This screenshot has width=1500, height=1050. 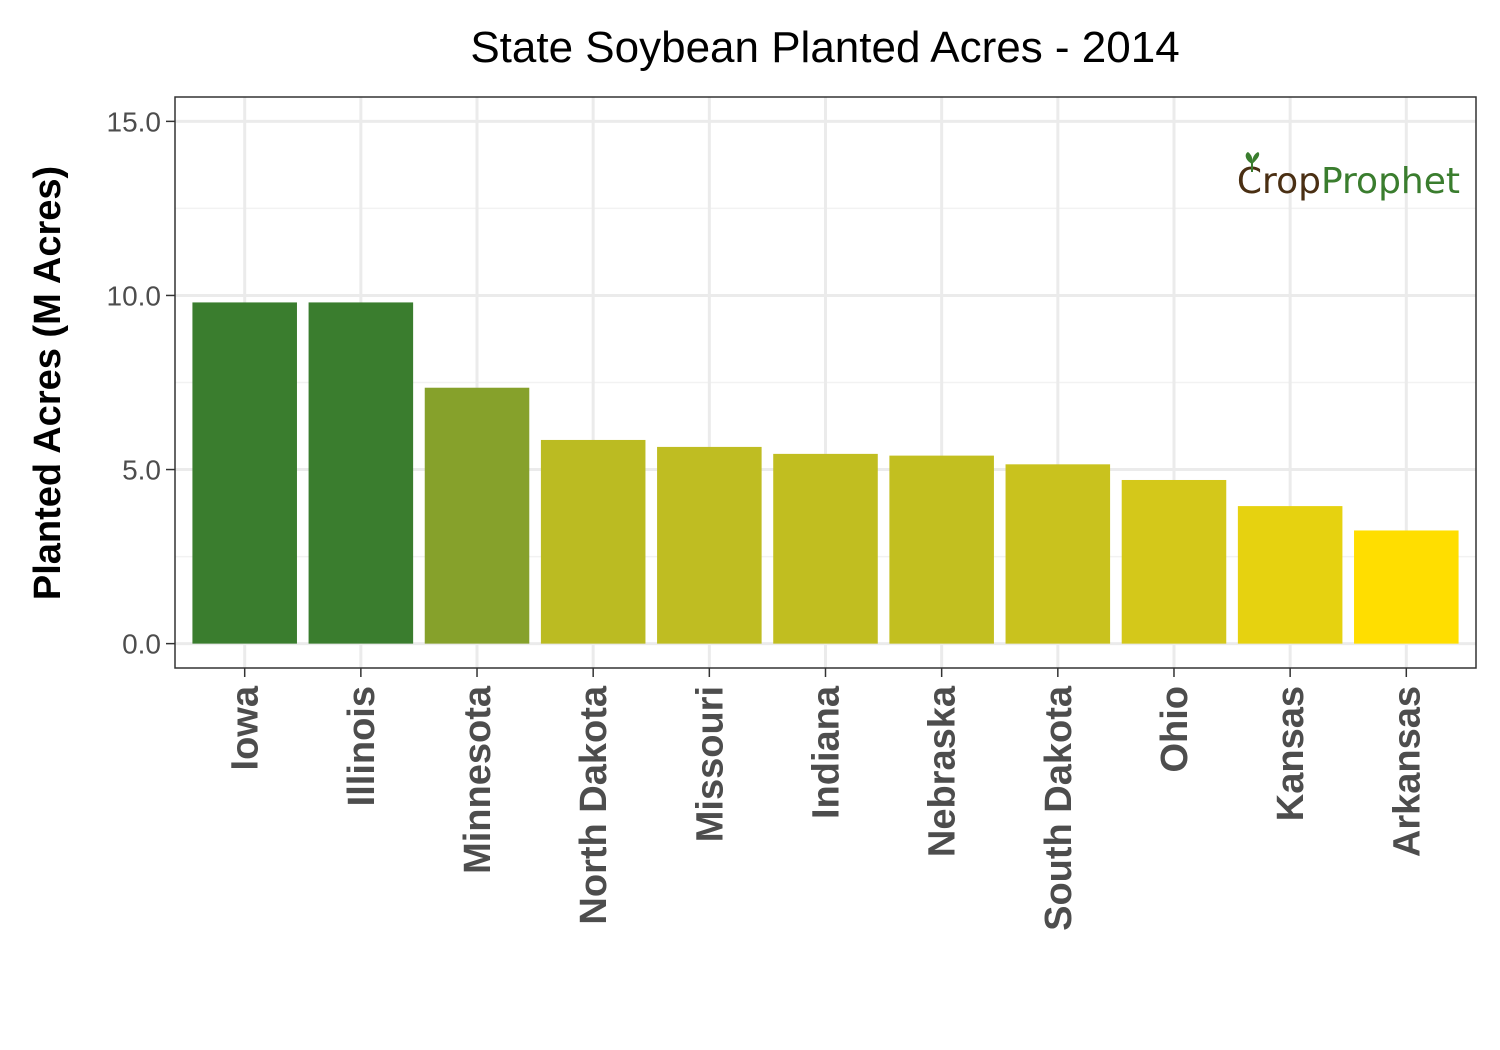 I want to click on y-axis-label: Planted Acres (M Acres), so click(x=48, y=383).